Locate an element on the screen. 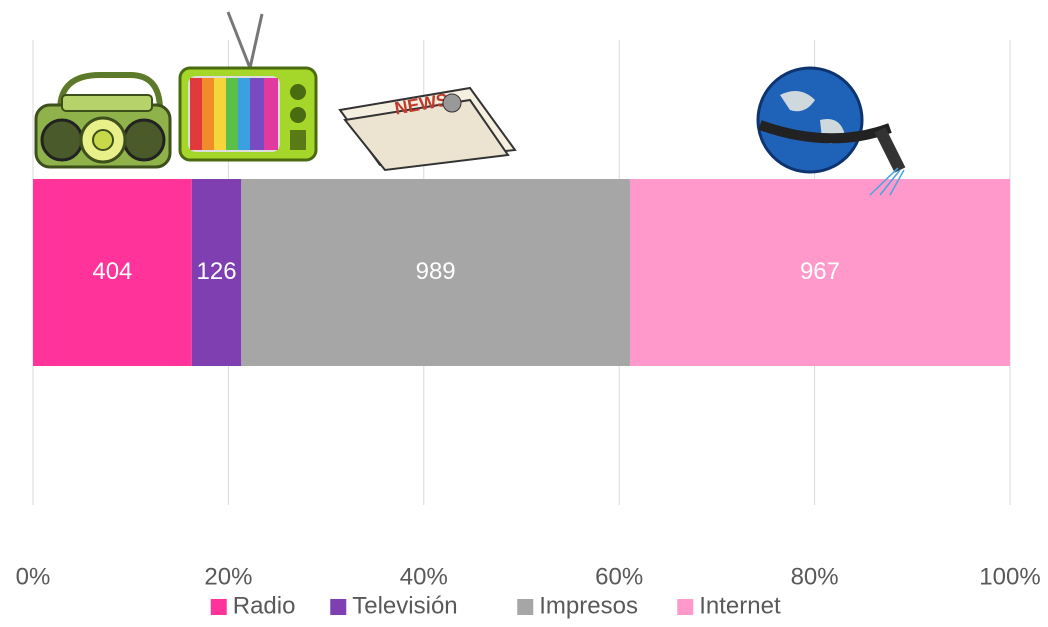  x-tick-label: 40% is located at coordinates (424, 576).